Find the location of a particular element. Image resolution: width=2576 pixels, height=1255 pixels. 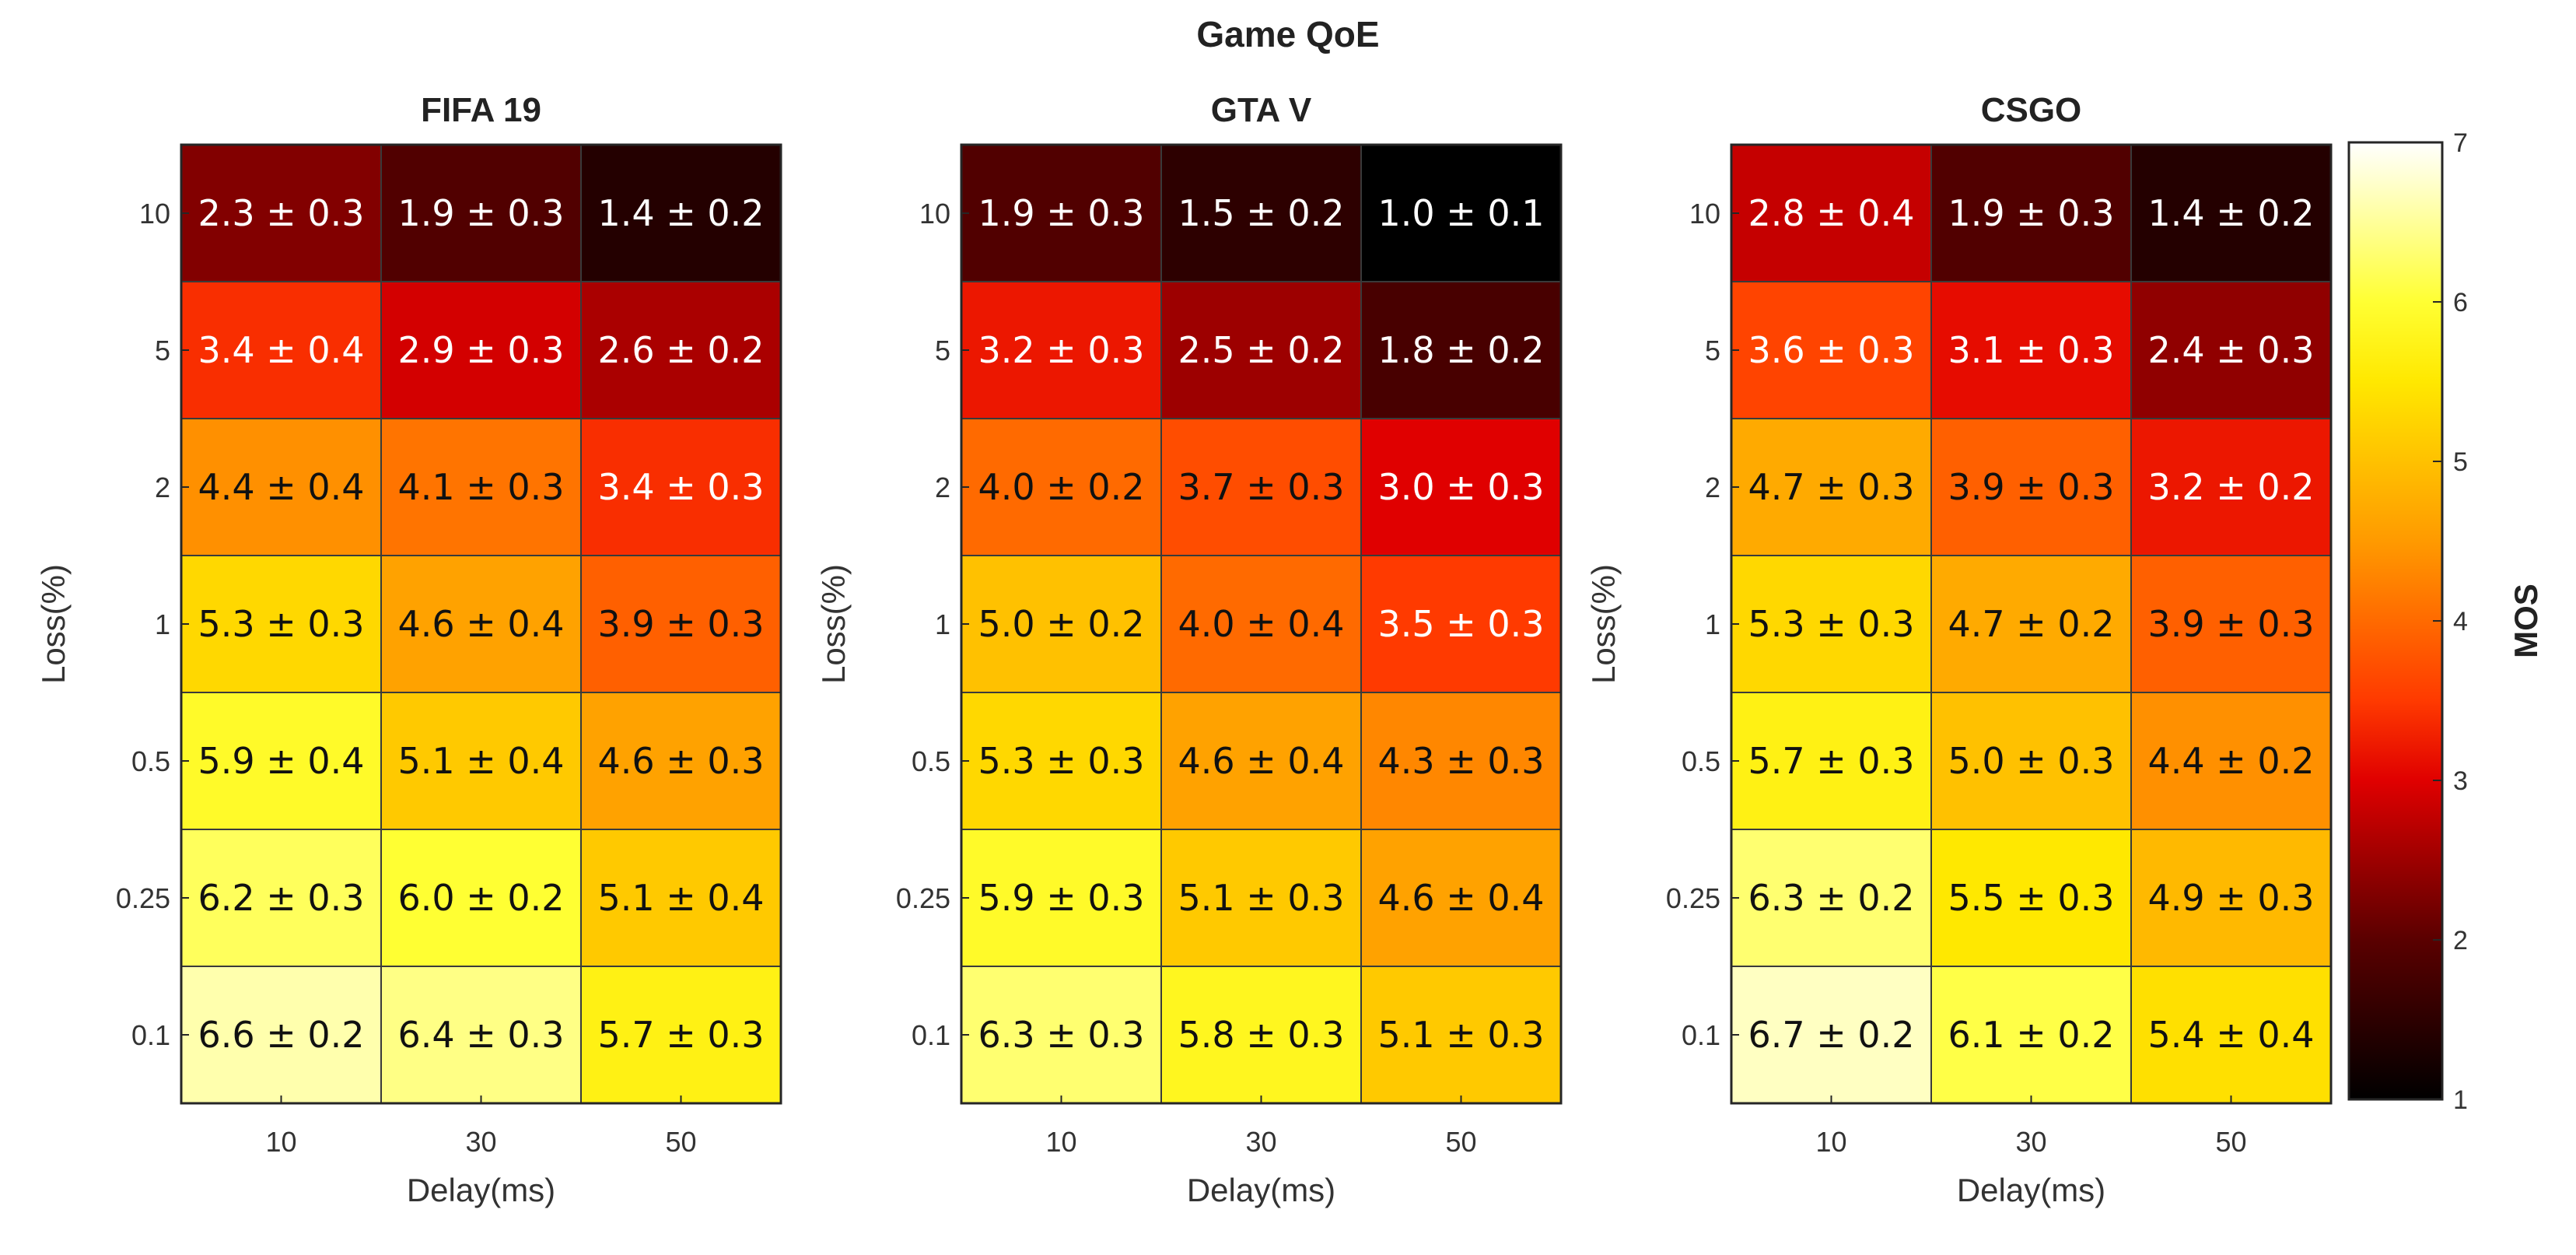

cell-value-label: 6.3 ± 0.3 is located at coordinates (1061, 1035).